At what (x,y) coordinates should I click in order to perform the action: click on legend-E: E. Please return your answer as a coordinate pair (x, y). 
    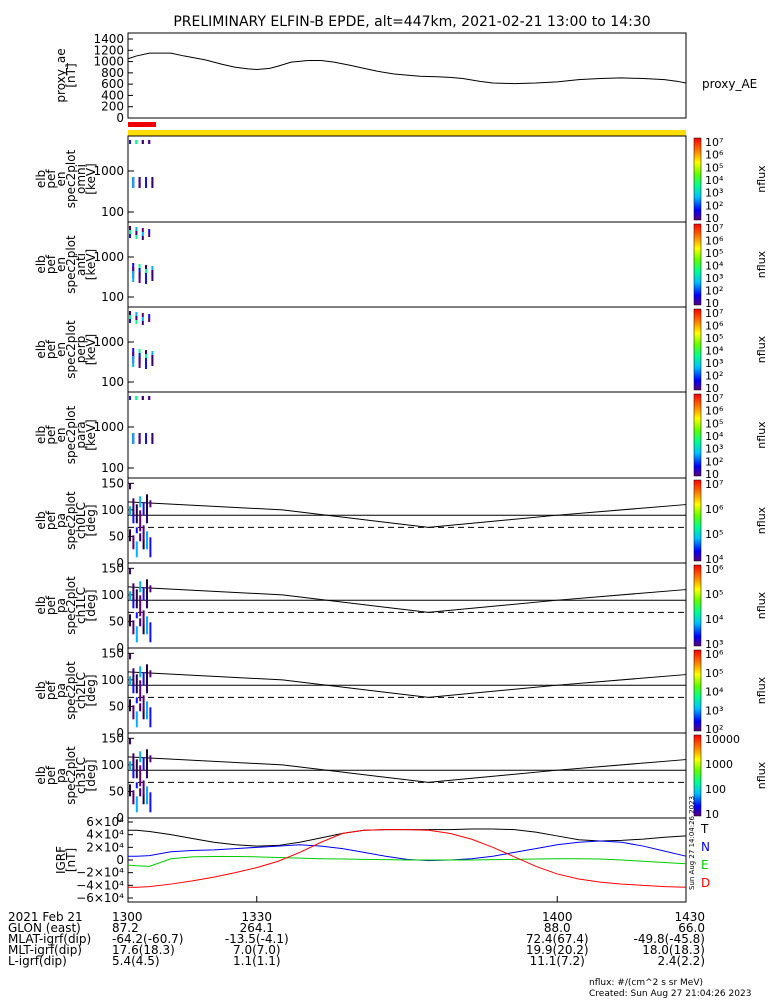
    Looking at the image, I should click on (705, 865).